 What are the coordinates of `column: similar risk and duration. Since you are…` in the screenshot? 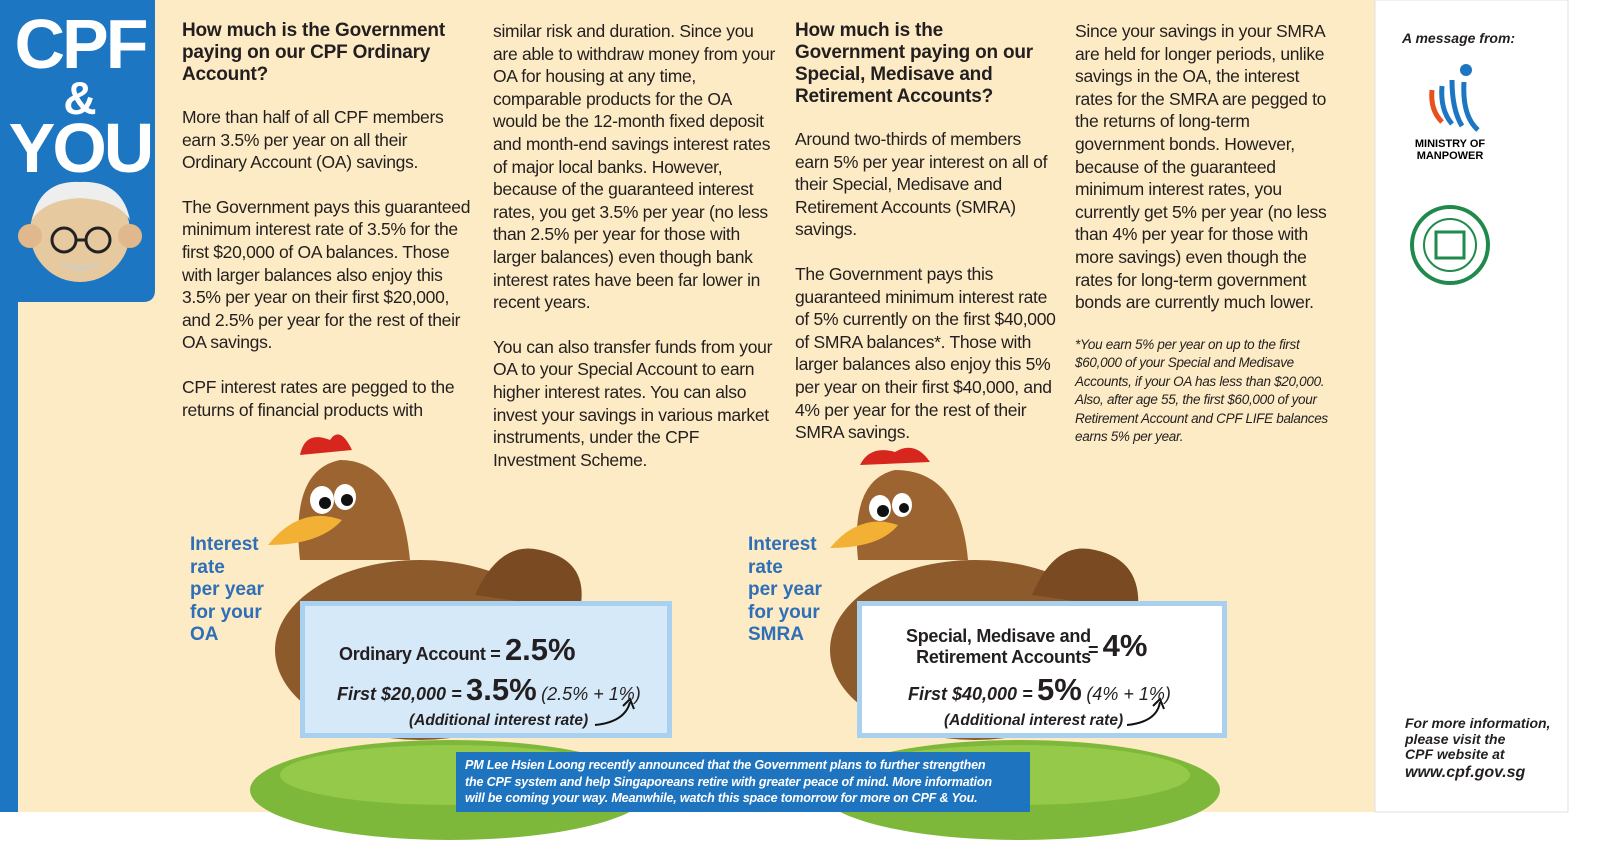 It's located at (635, 256).